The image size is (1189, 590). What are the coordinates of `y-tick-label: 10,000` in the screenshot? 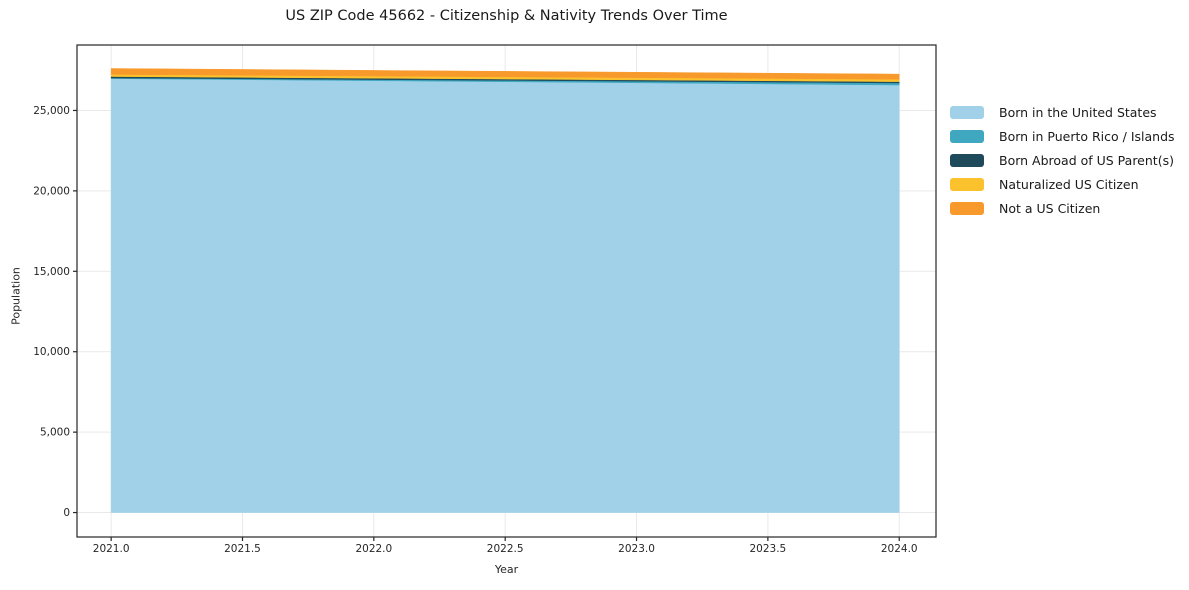 It's located at (51, 352).